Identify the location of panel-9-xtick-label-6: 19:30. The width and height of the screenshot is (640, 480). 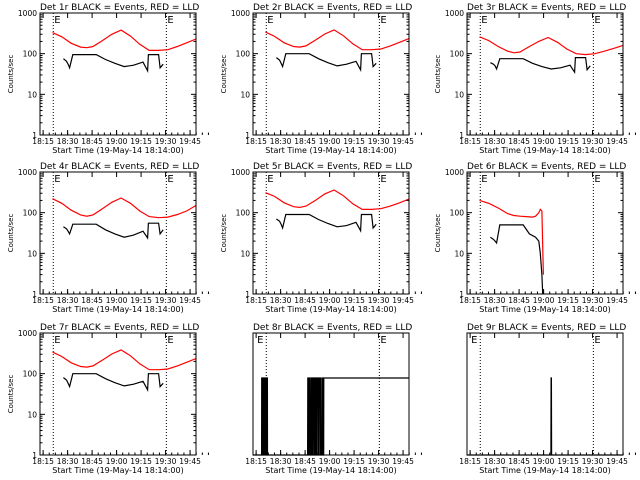
(593, 461).